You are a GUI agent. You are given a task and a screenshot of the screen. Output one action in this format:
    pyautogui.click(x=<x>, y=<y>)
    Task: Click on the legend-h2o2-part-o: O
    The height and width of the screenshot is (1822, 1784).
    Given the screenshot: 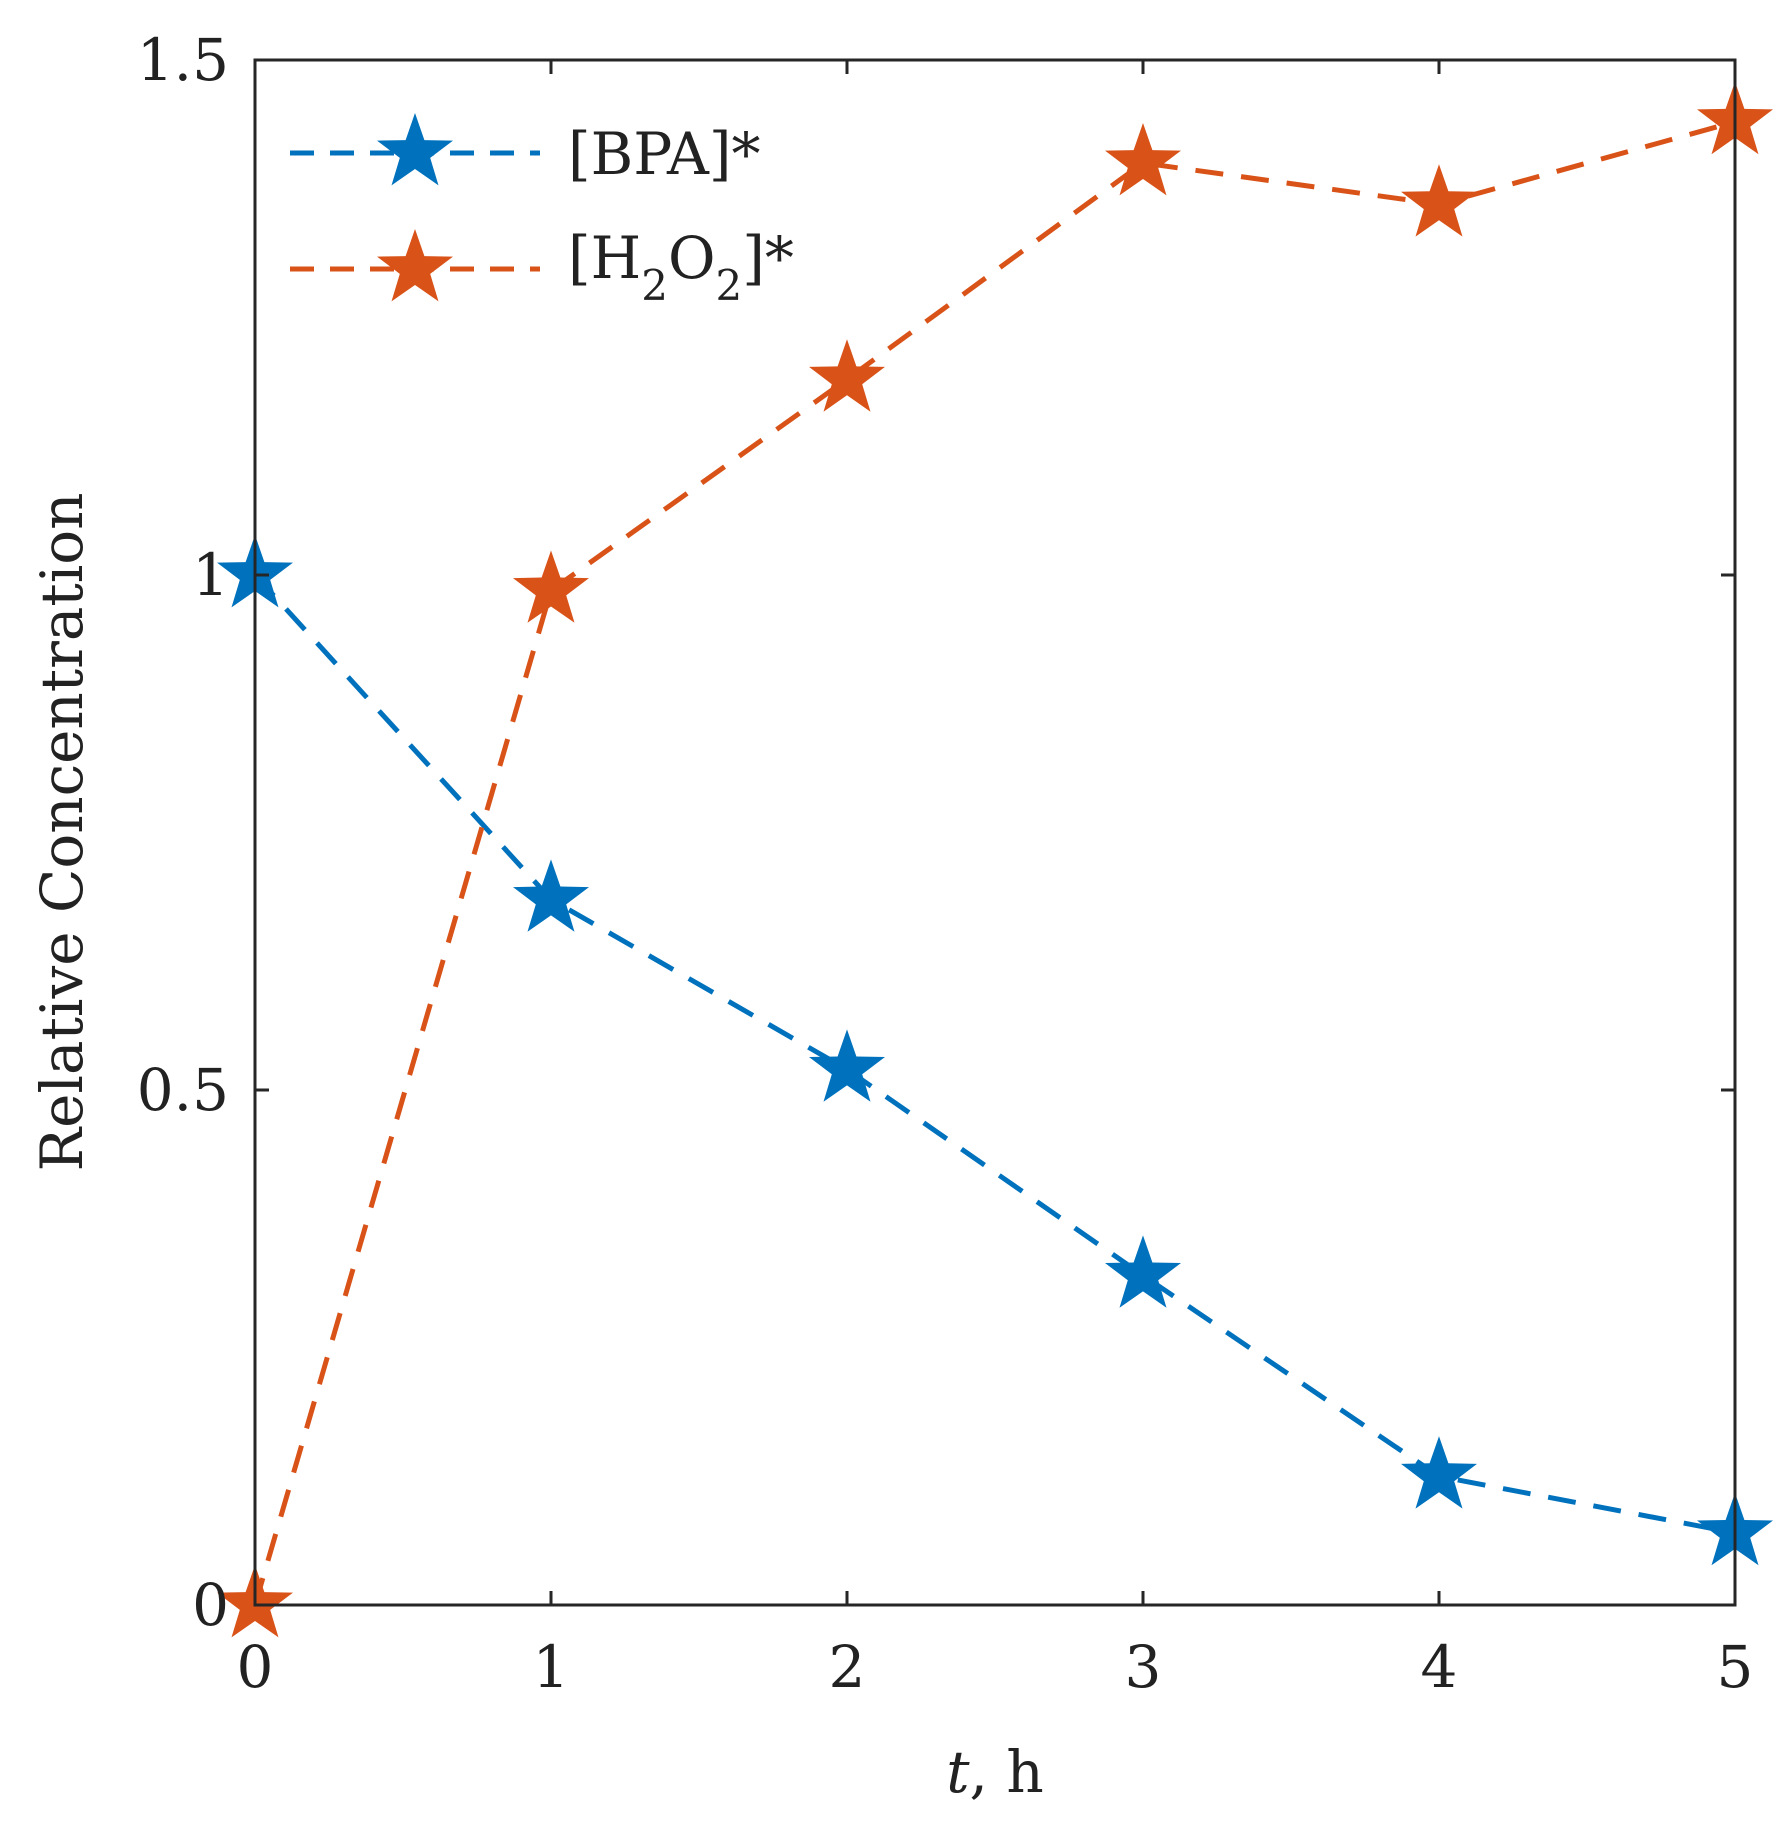 What is the action you would take?
    pyautogui.click(x=692, y=258)
    